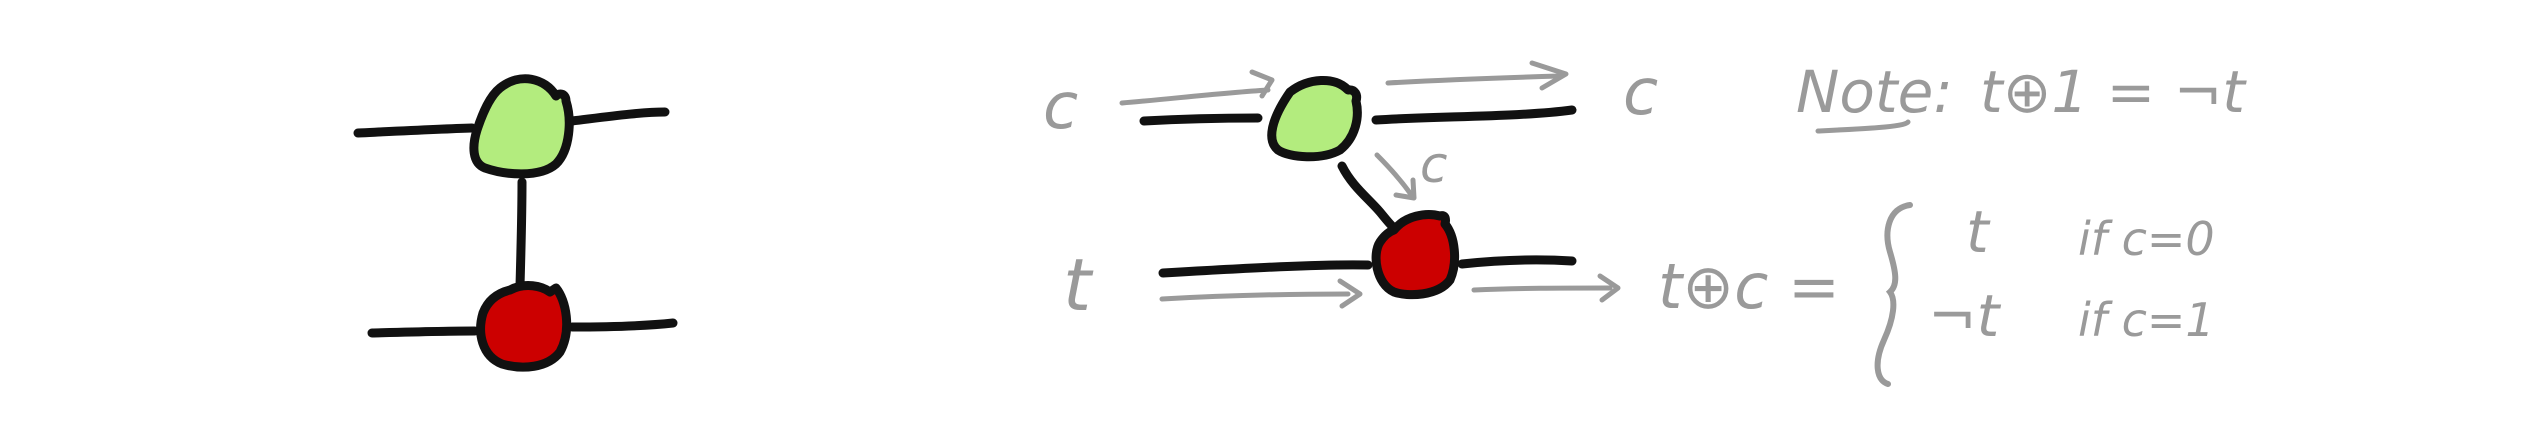  Describe the element at coordinates (524, 326) in the screenshot. I see `red-spider-node` at that location.